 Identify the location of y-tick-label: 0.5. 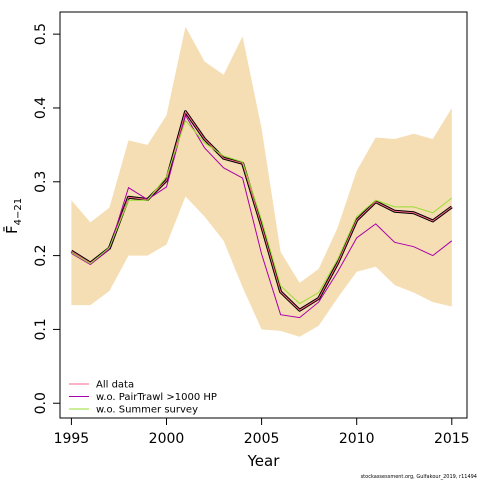
(41, 34).